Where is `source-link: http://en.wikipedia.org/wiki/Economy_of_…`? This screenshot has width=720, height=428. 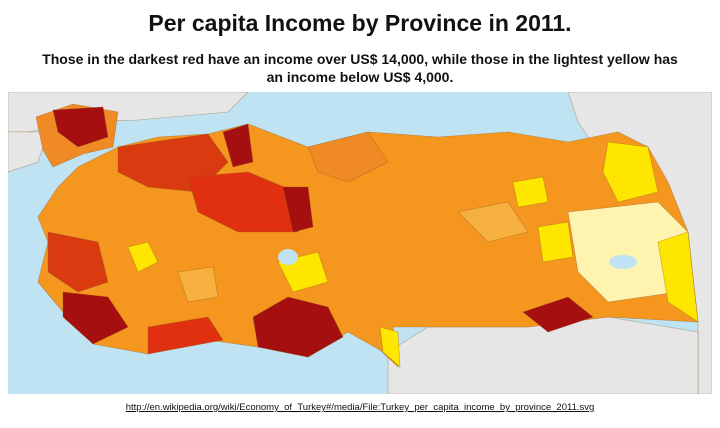
source-link: http://en.wikipedia.org/wiki/Economy_of_… is located at coordinates (360, 407).